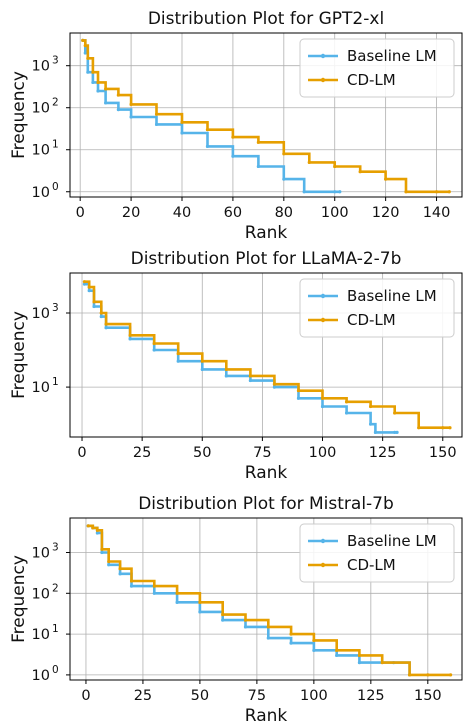 This screenshot has height=723, width=468. What do you see at coordinates (55, 61) in the screenshot?
I see `y-tick-exponent: 3` at bounding box center [55, 61].